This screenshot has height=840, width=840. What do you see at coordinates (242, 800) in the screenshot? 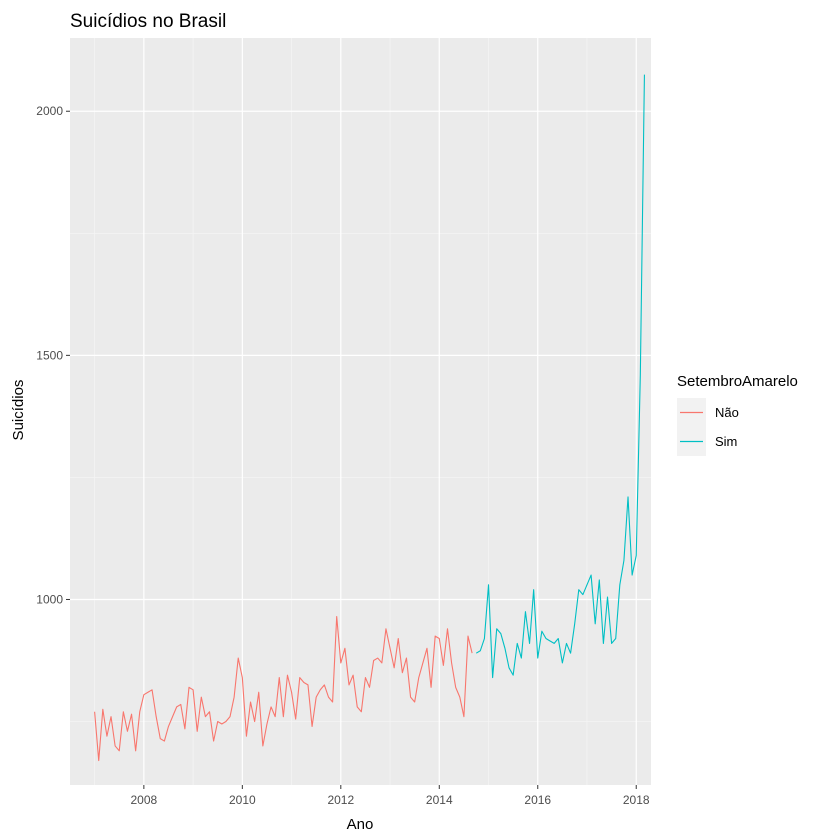
I see `x-tick-label: 2010` at bounding box center [242, 800].